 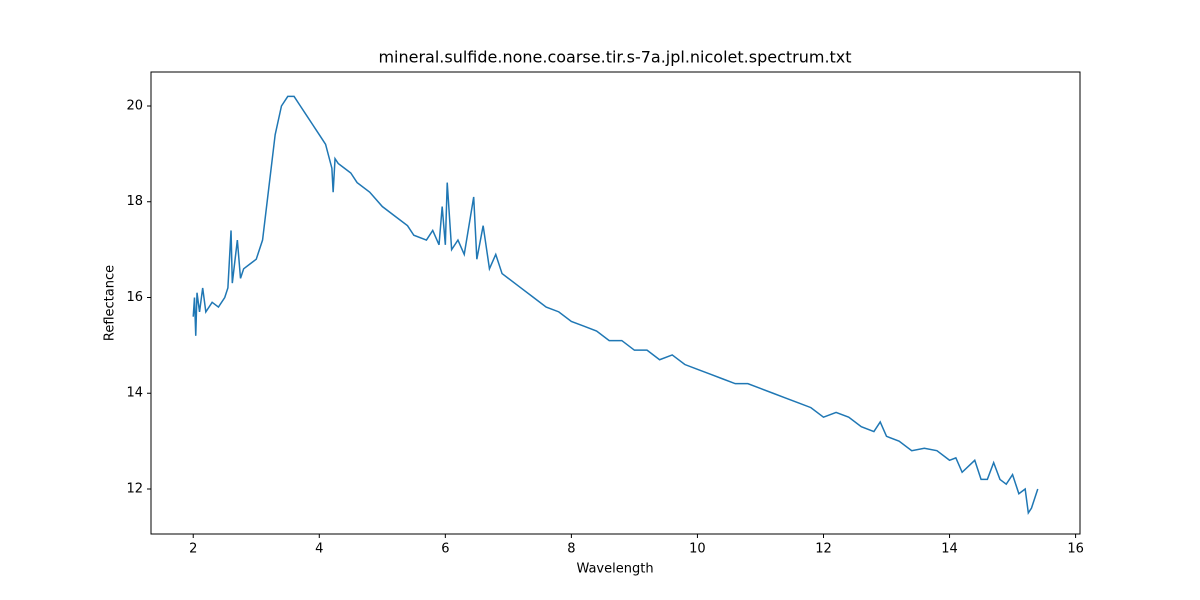 I want to click on y-tick-label: 16, so click(x=134, y=297).